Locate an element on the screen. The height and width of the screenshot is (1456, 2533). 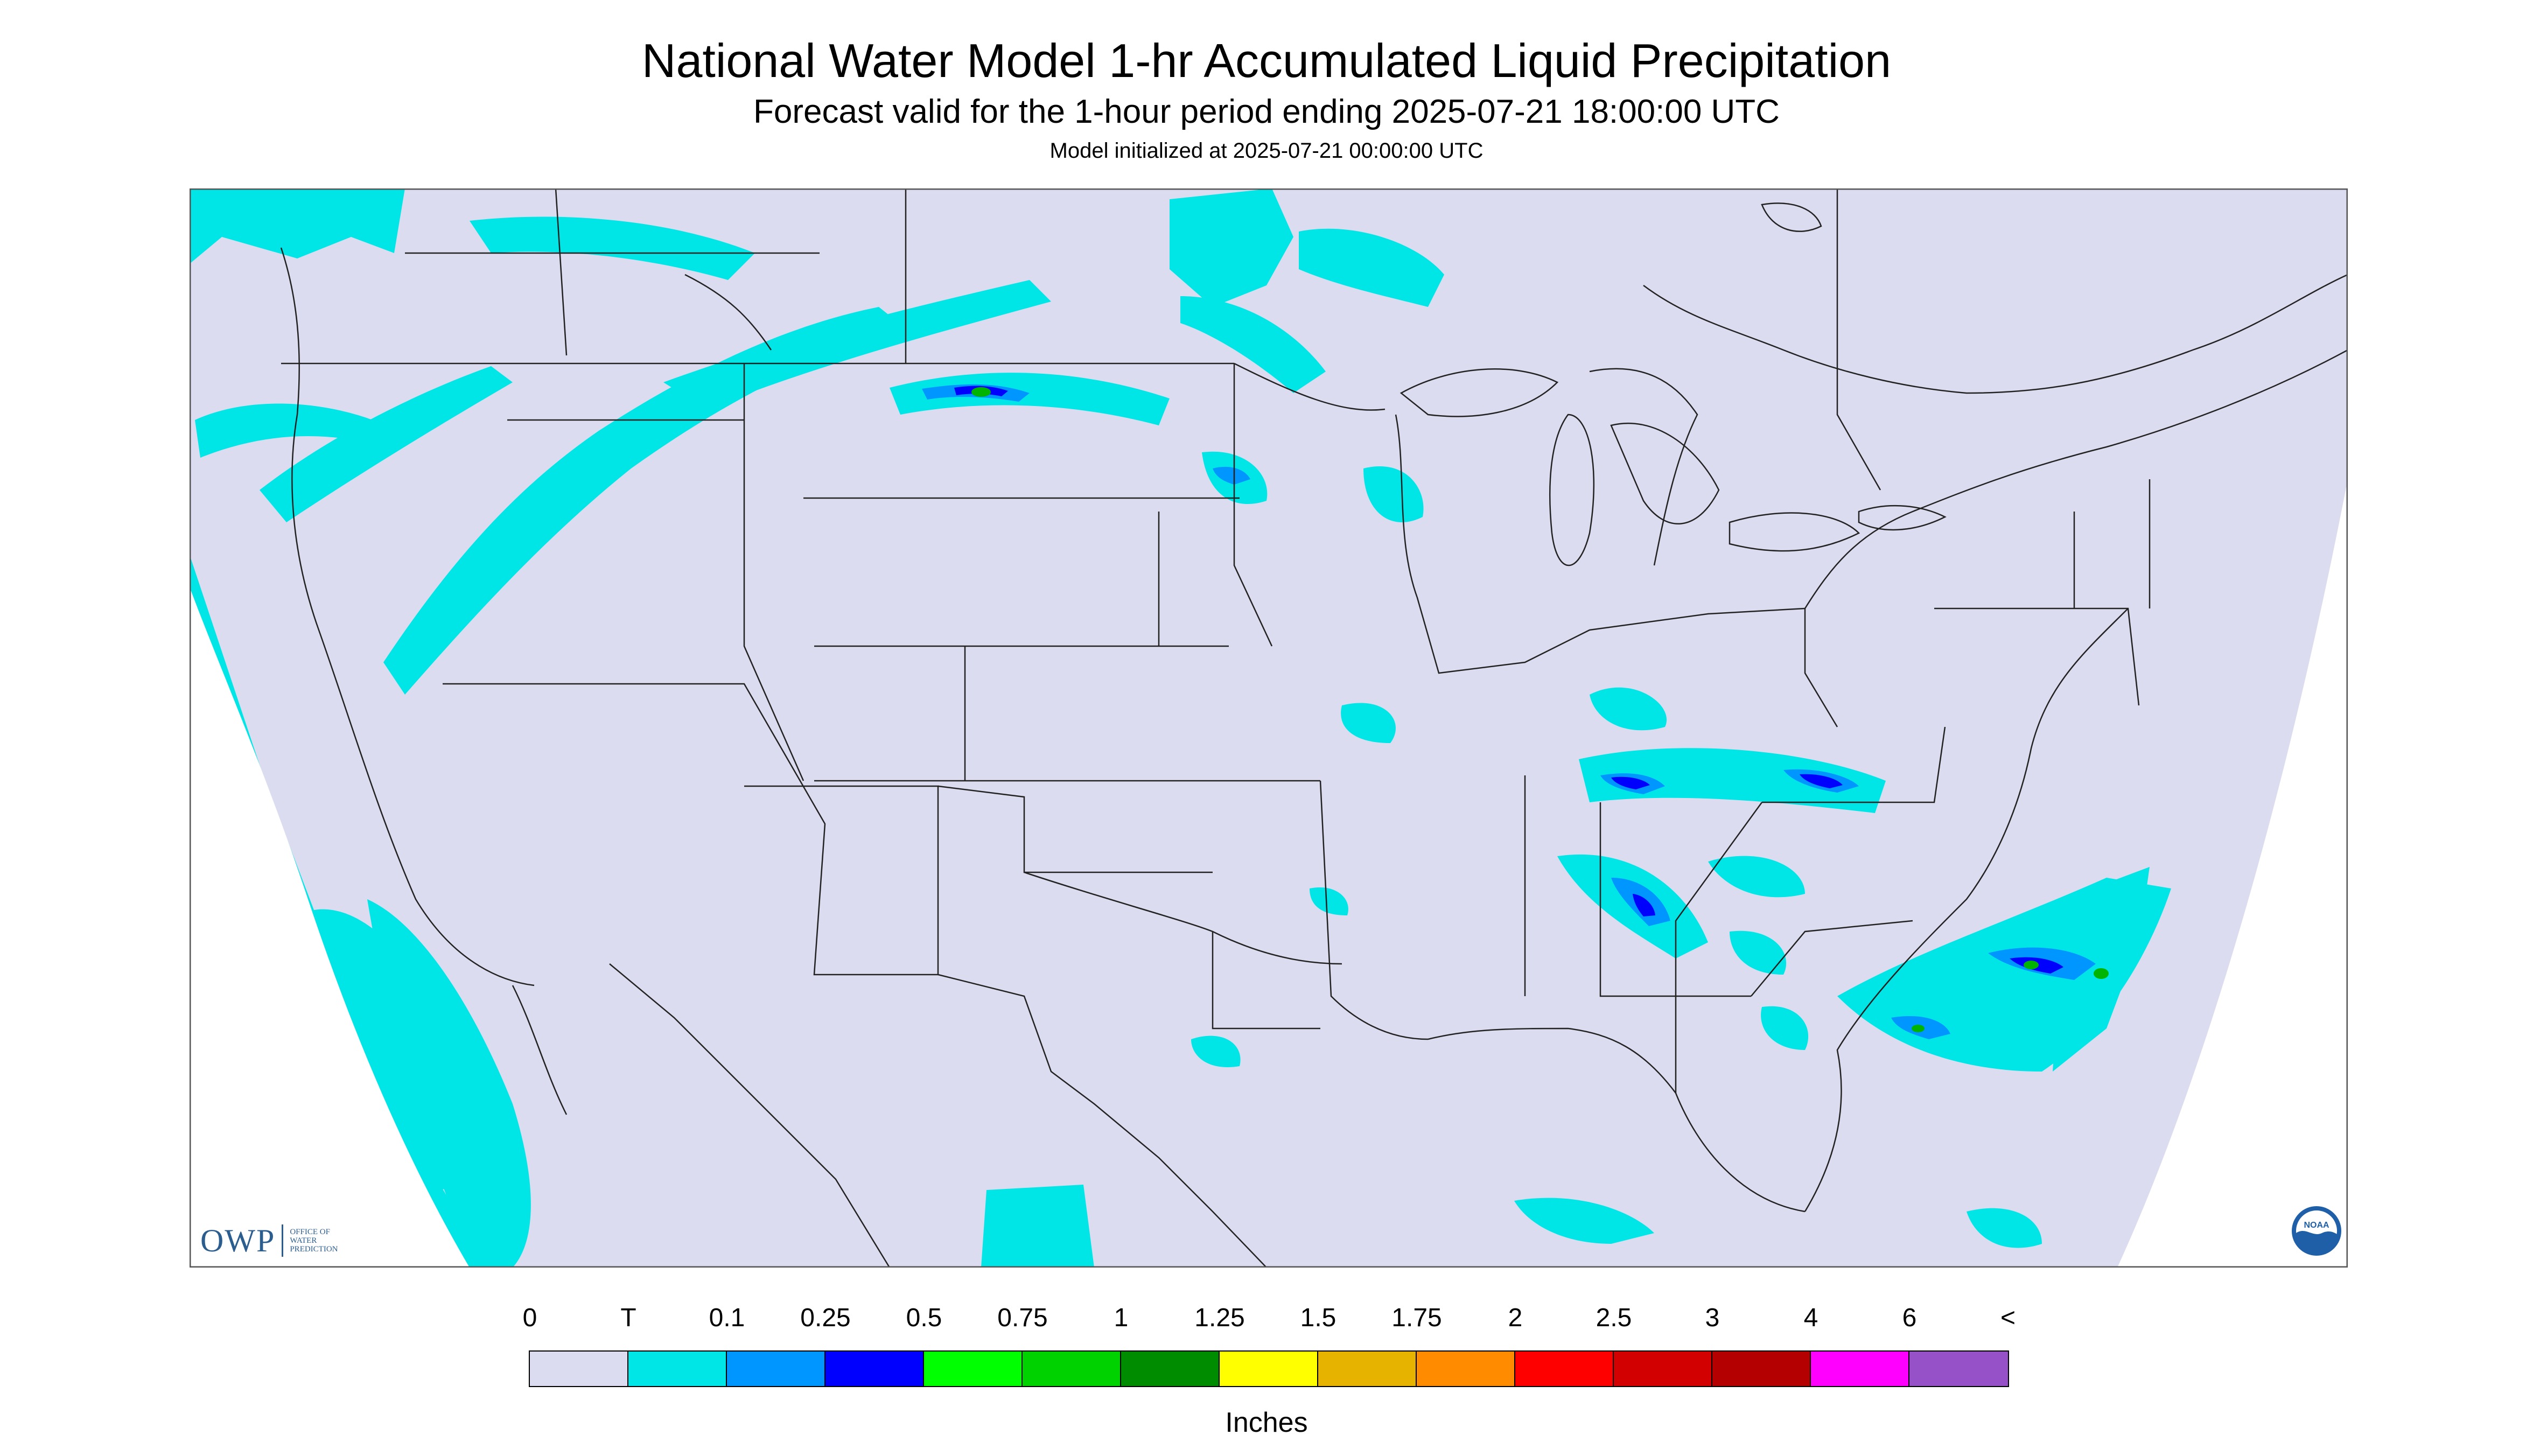
legend-label: T is located at coordinates (628, 1318).